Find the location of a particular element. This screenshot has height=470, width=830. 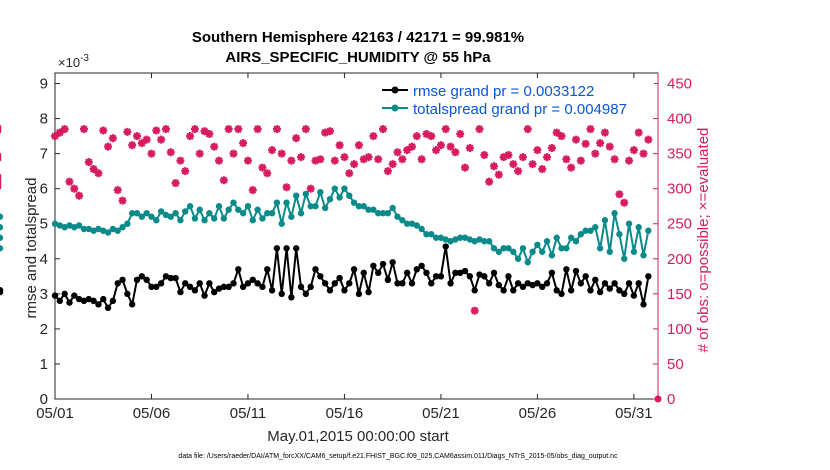

x-tick-label: 05/01 is located at coordinates (55, 413).